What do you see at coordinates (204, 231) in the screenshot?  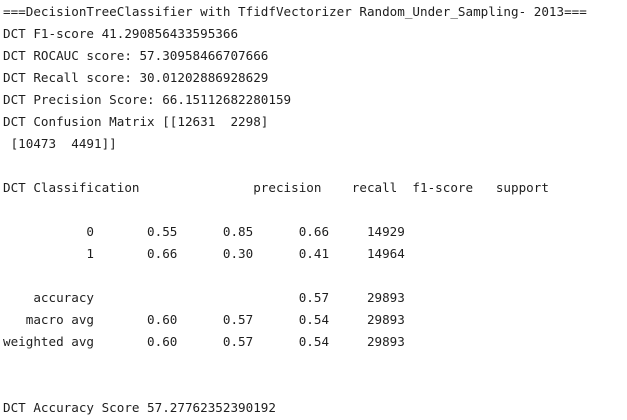 I see `class-0-row: 0 0.55 0.85 0.66 14929` at bounding box center [204, 231].